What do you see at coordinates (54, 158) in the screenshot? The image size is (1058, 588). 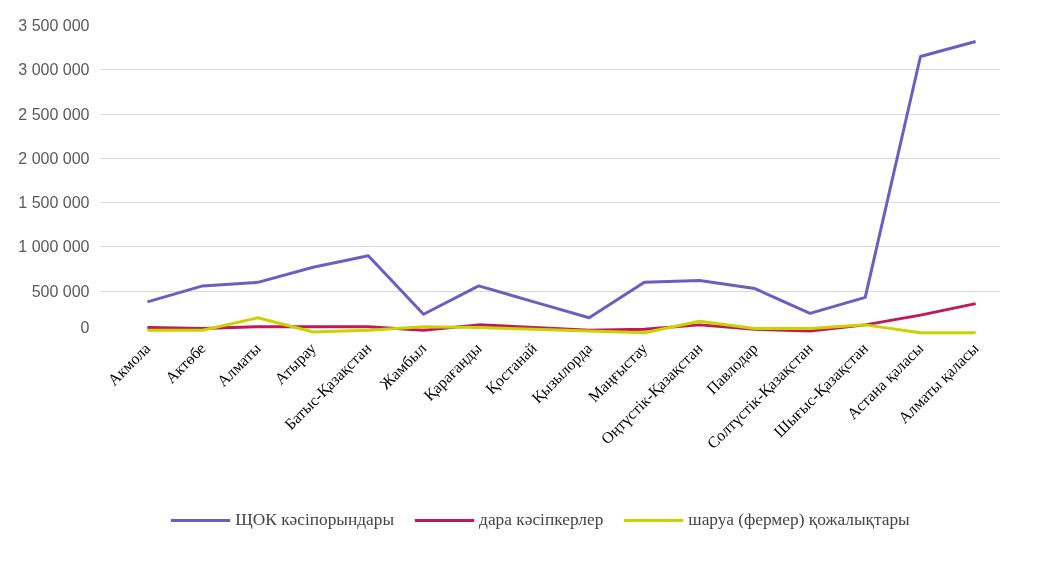 I see `y-tick-label: 2 000 000` at bounding box center [54, 158].